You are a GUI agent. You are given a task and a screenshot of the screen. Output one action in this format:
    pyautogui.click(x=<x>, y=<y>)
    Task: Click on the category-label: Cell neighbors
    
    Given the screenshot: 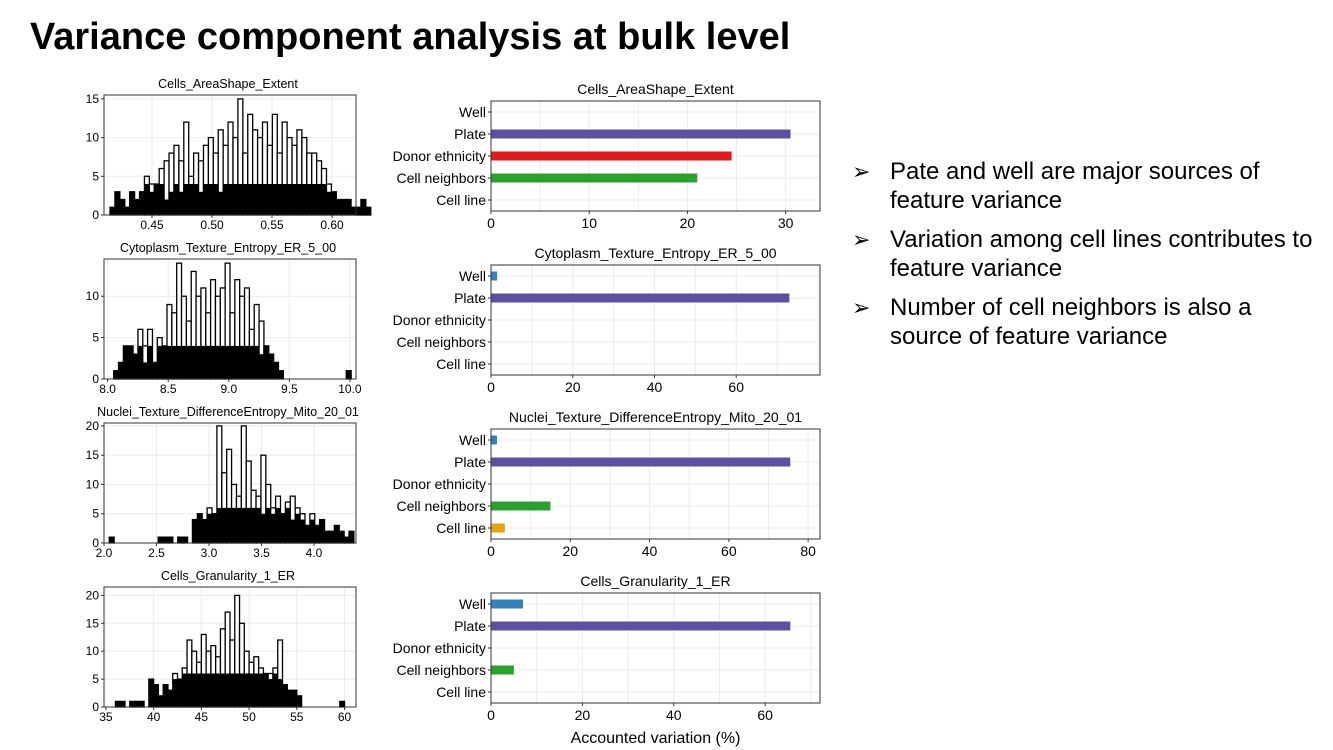 What is the action you would take?
    pyautogui.click(x=442, y=670)
    